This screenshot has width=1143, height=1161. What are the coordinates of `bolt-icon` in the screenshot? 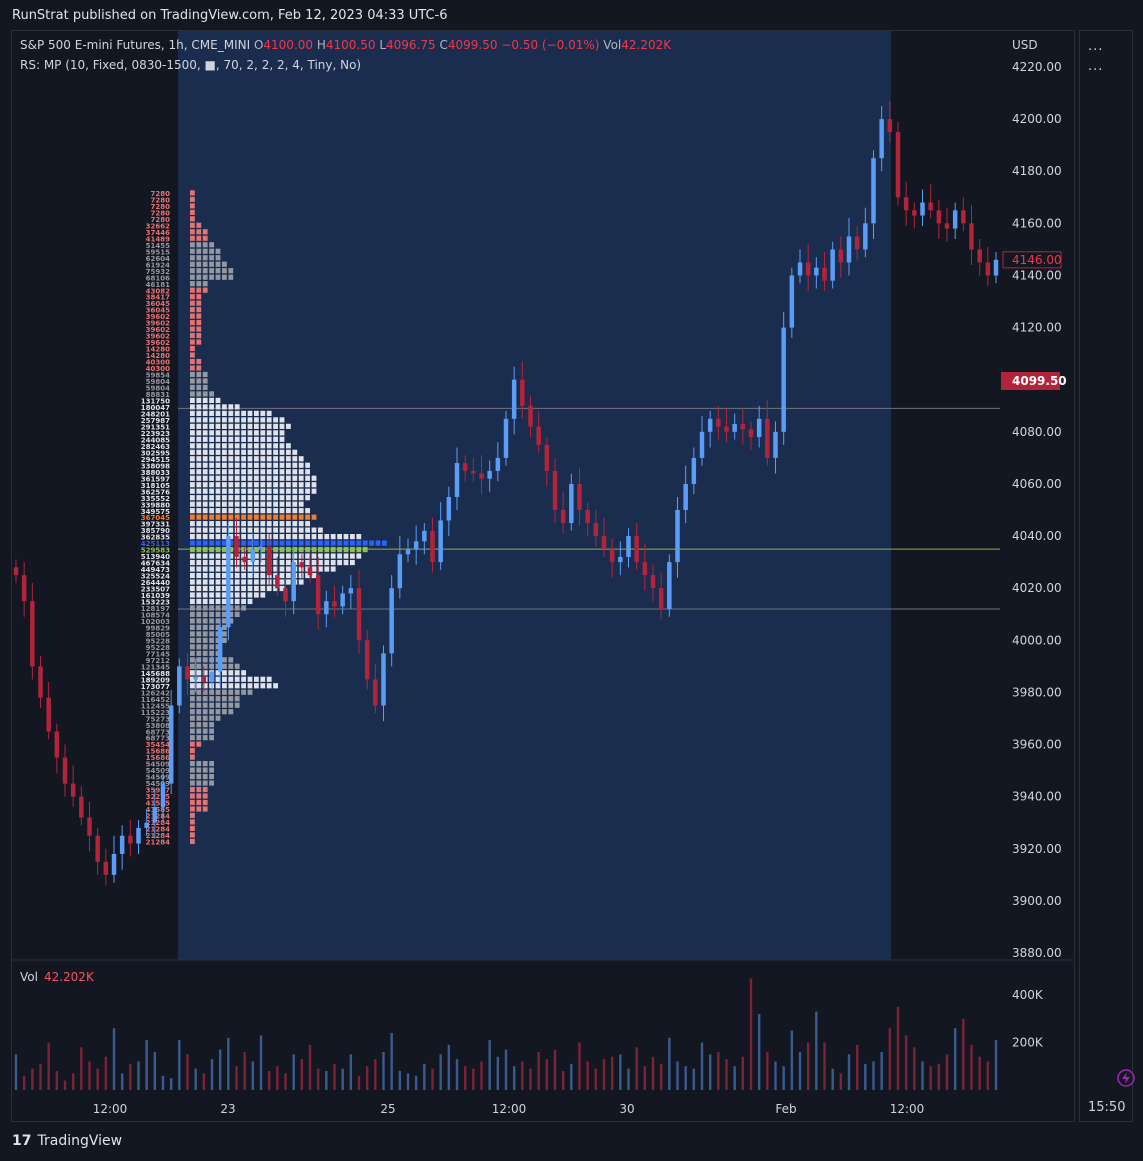 It's located at (1126, 1078).